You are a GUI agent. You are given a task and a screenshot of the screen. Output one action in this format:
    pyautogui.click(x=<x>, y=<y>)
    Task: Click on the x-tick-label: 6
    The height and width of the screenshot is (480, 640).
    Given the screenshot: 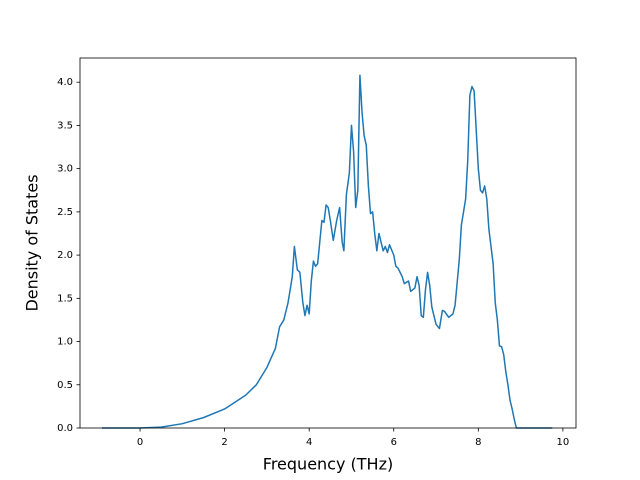 What is the action you would take?
    pyautogui.click(x=394, y=442)
    